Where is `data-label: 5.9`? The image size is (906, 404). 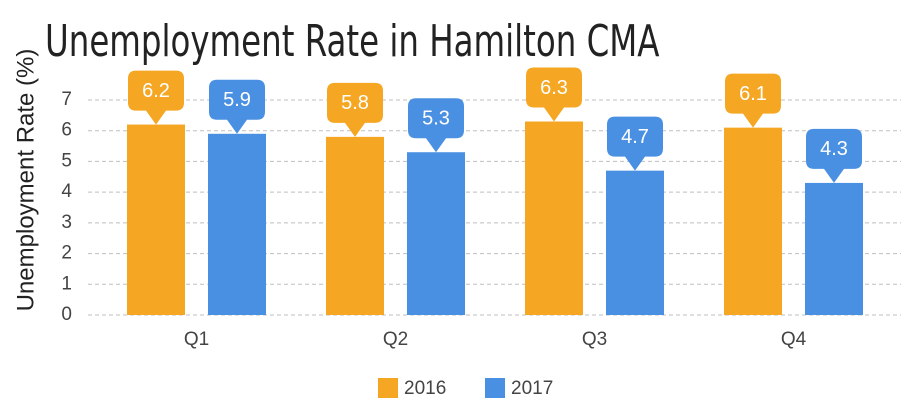
data-label: 5.9 is located at coordinates (237, 100).